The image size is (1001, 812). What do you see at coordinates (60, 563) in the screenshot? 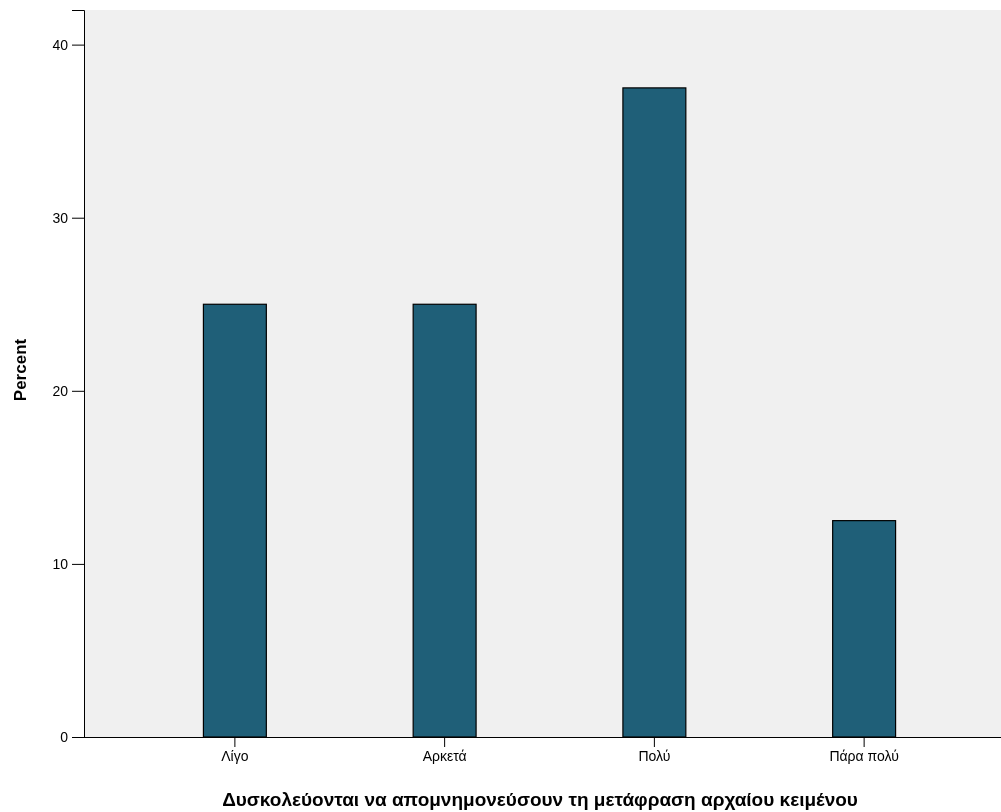
I see `y-tick-label: 10` at bounding box center [60, 563].